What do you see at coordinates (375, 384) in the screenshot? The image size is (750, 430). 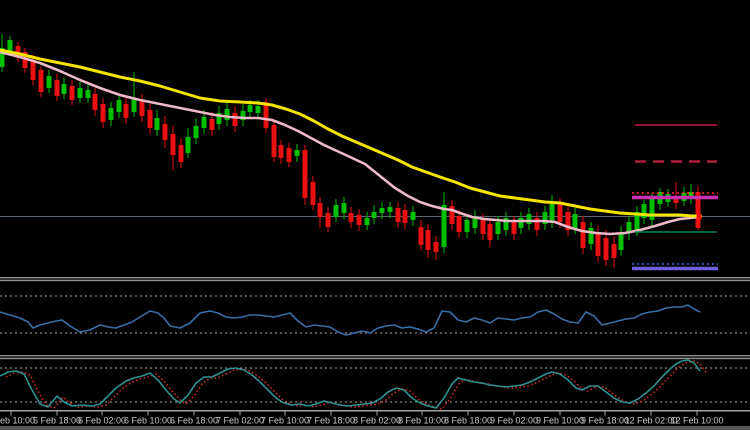 I see `oscillator-indicator-panel` at bounding box center [375, 384].